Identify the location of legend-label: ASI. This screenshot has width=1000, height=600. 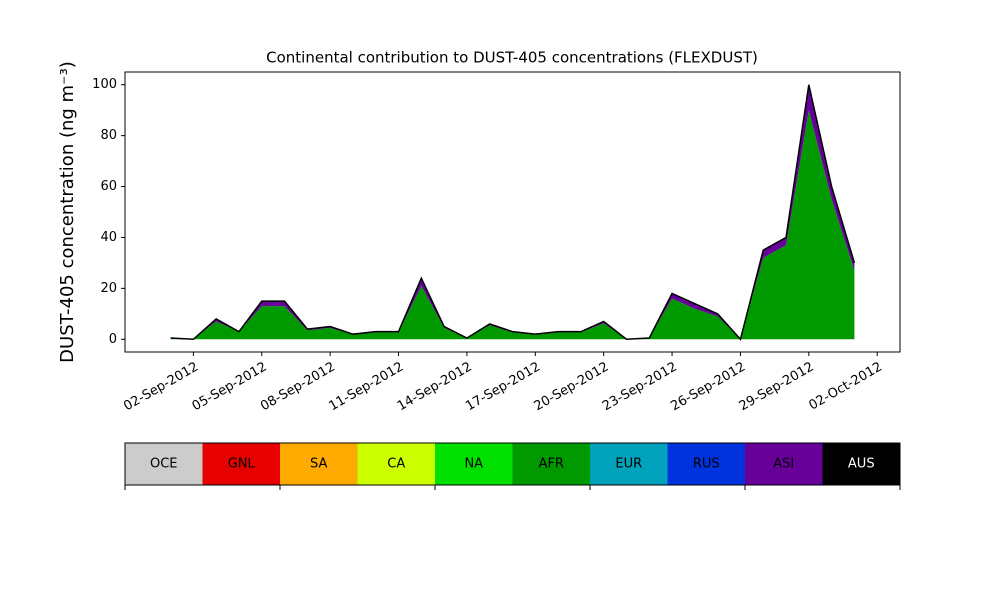
(783, 464).